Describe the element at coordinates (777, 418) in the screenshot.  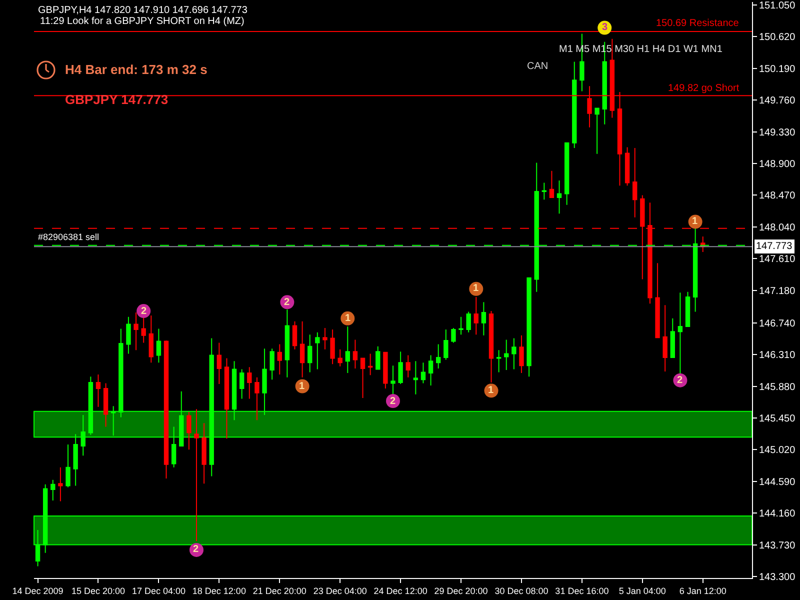
I see `y-tick-label: 145.450` at that location.